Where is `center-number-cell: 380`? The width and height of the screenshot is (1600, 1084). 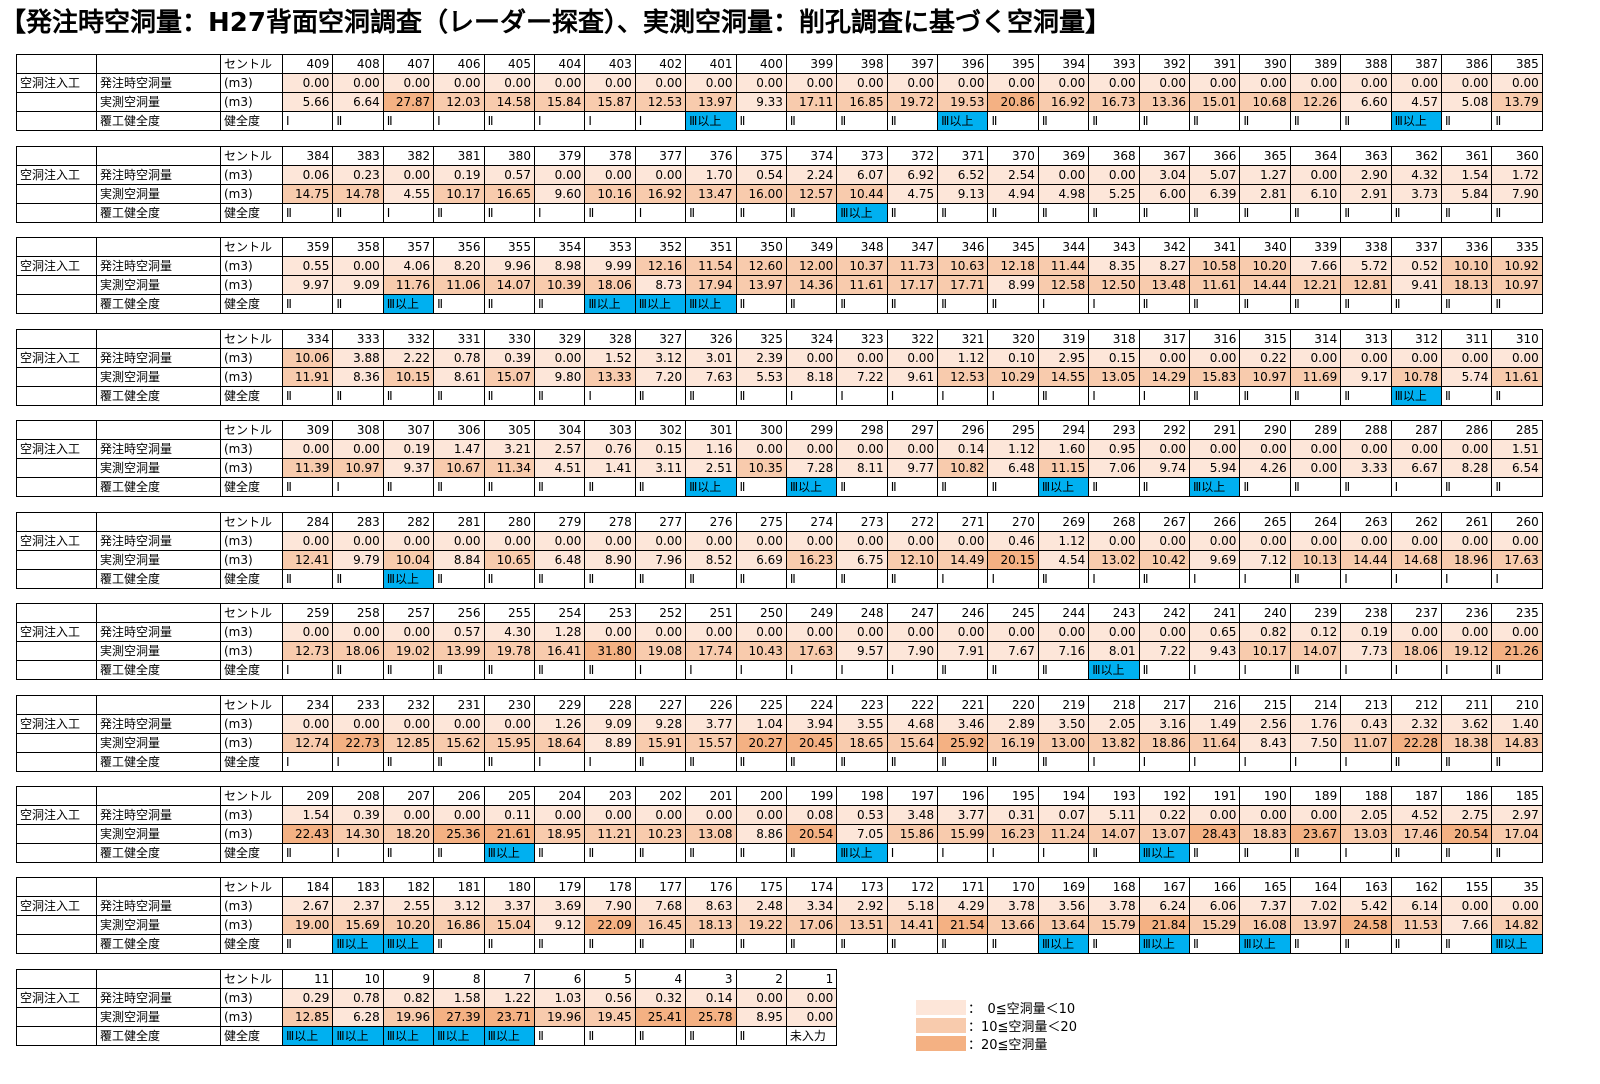
center-number-cell: 380 is located at coordinates (509, 156).